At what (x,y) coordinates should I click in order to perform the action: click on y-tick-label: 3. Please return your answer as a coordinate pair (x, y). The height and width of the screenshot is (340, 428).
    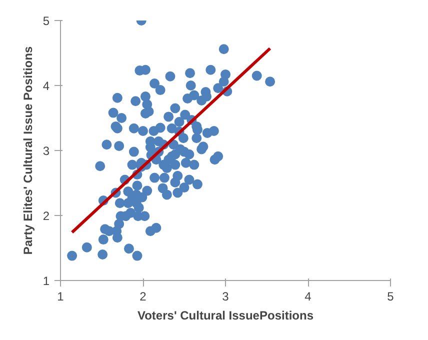
    Looking at the image, I should click on (46, 151).